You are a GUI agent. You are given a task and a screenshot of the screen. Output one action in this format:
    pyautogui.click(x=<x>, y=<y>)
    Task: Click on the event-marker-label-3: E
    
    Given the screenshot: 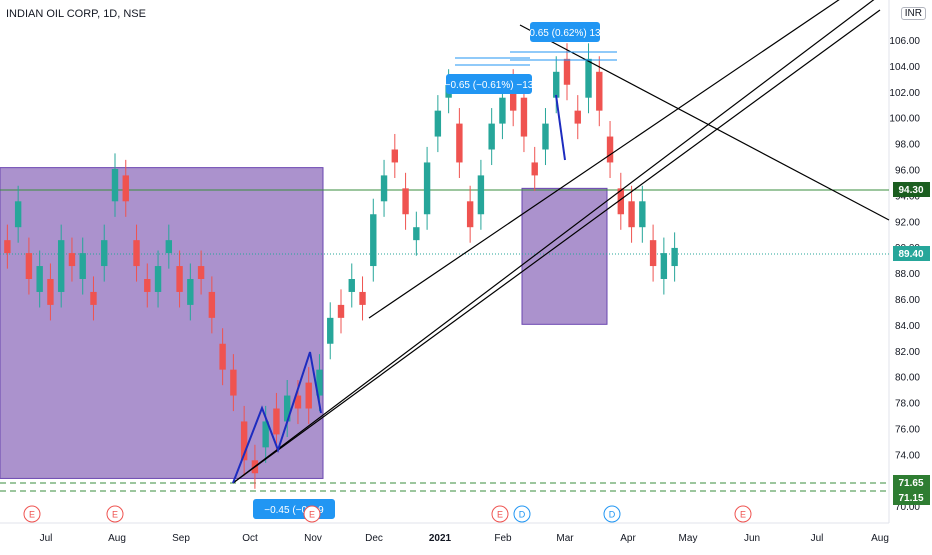 What is the action you would take?
    pyautogui.click(x=312, y=515)
    